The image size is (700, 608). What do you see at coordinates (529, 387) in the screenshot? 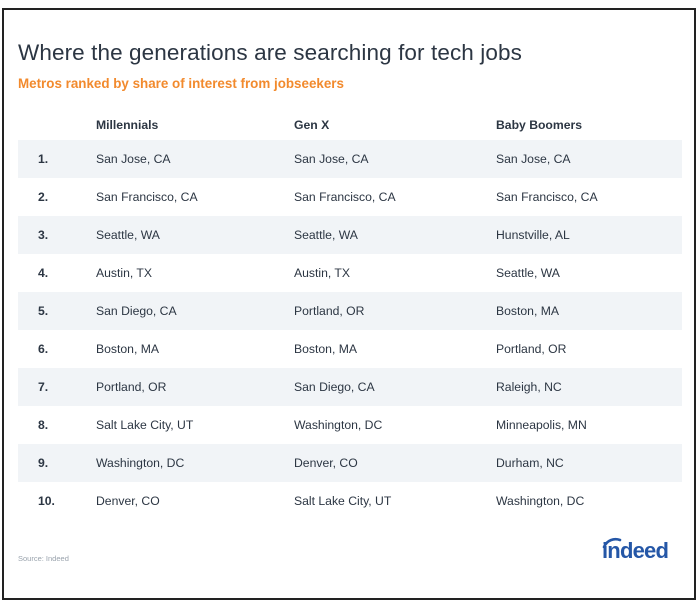
I see `cell-baby-boomers: Raleigh, NC` at bounding box center [529, 387].